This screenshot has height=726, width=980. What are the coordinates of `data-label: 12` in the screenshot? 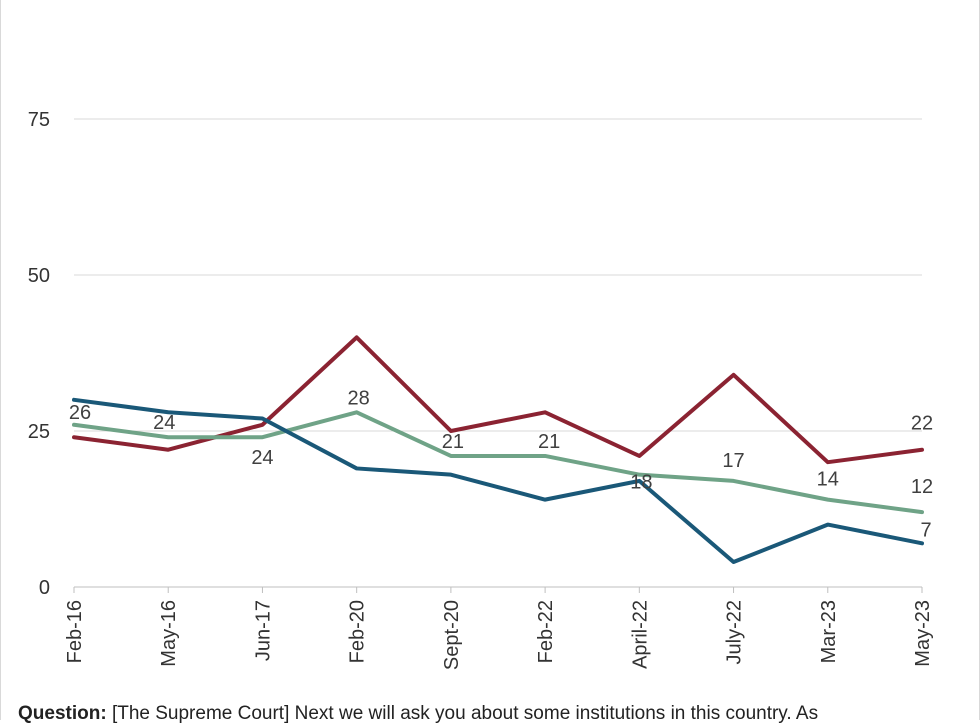 It's located at (922, 487).